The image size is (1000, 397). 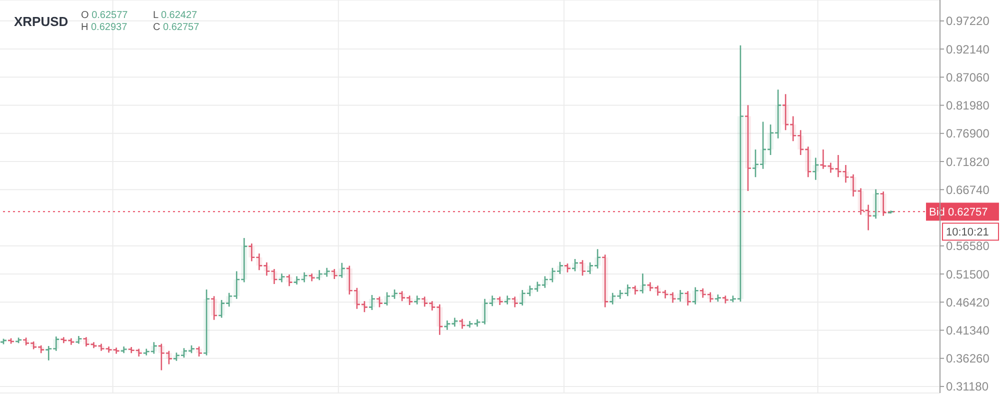 What do you see at coordinates (41, 21) in the screenshot?
I see `text: XRPUSD` at bounding box center [41, 21].